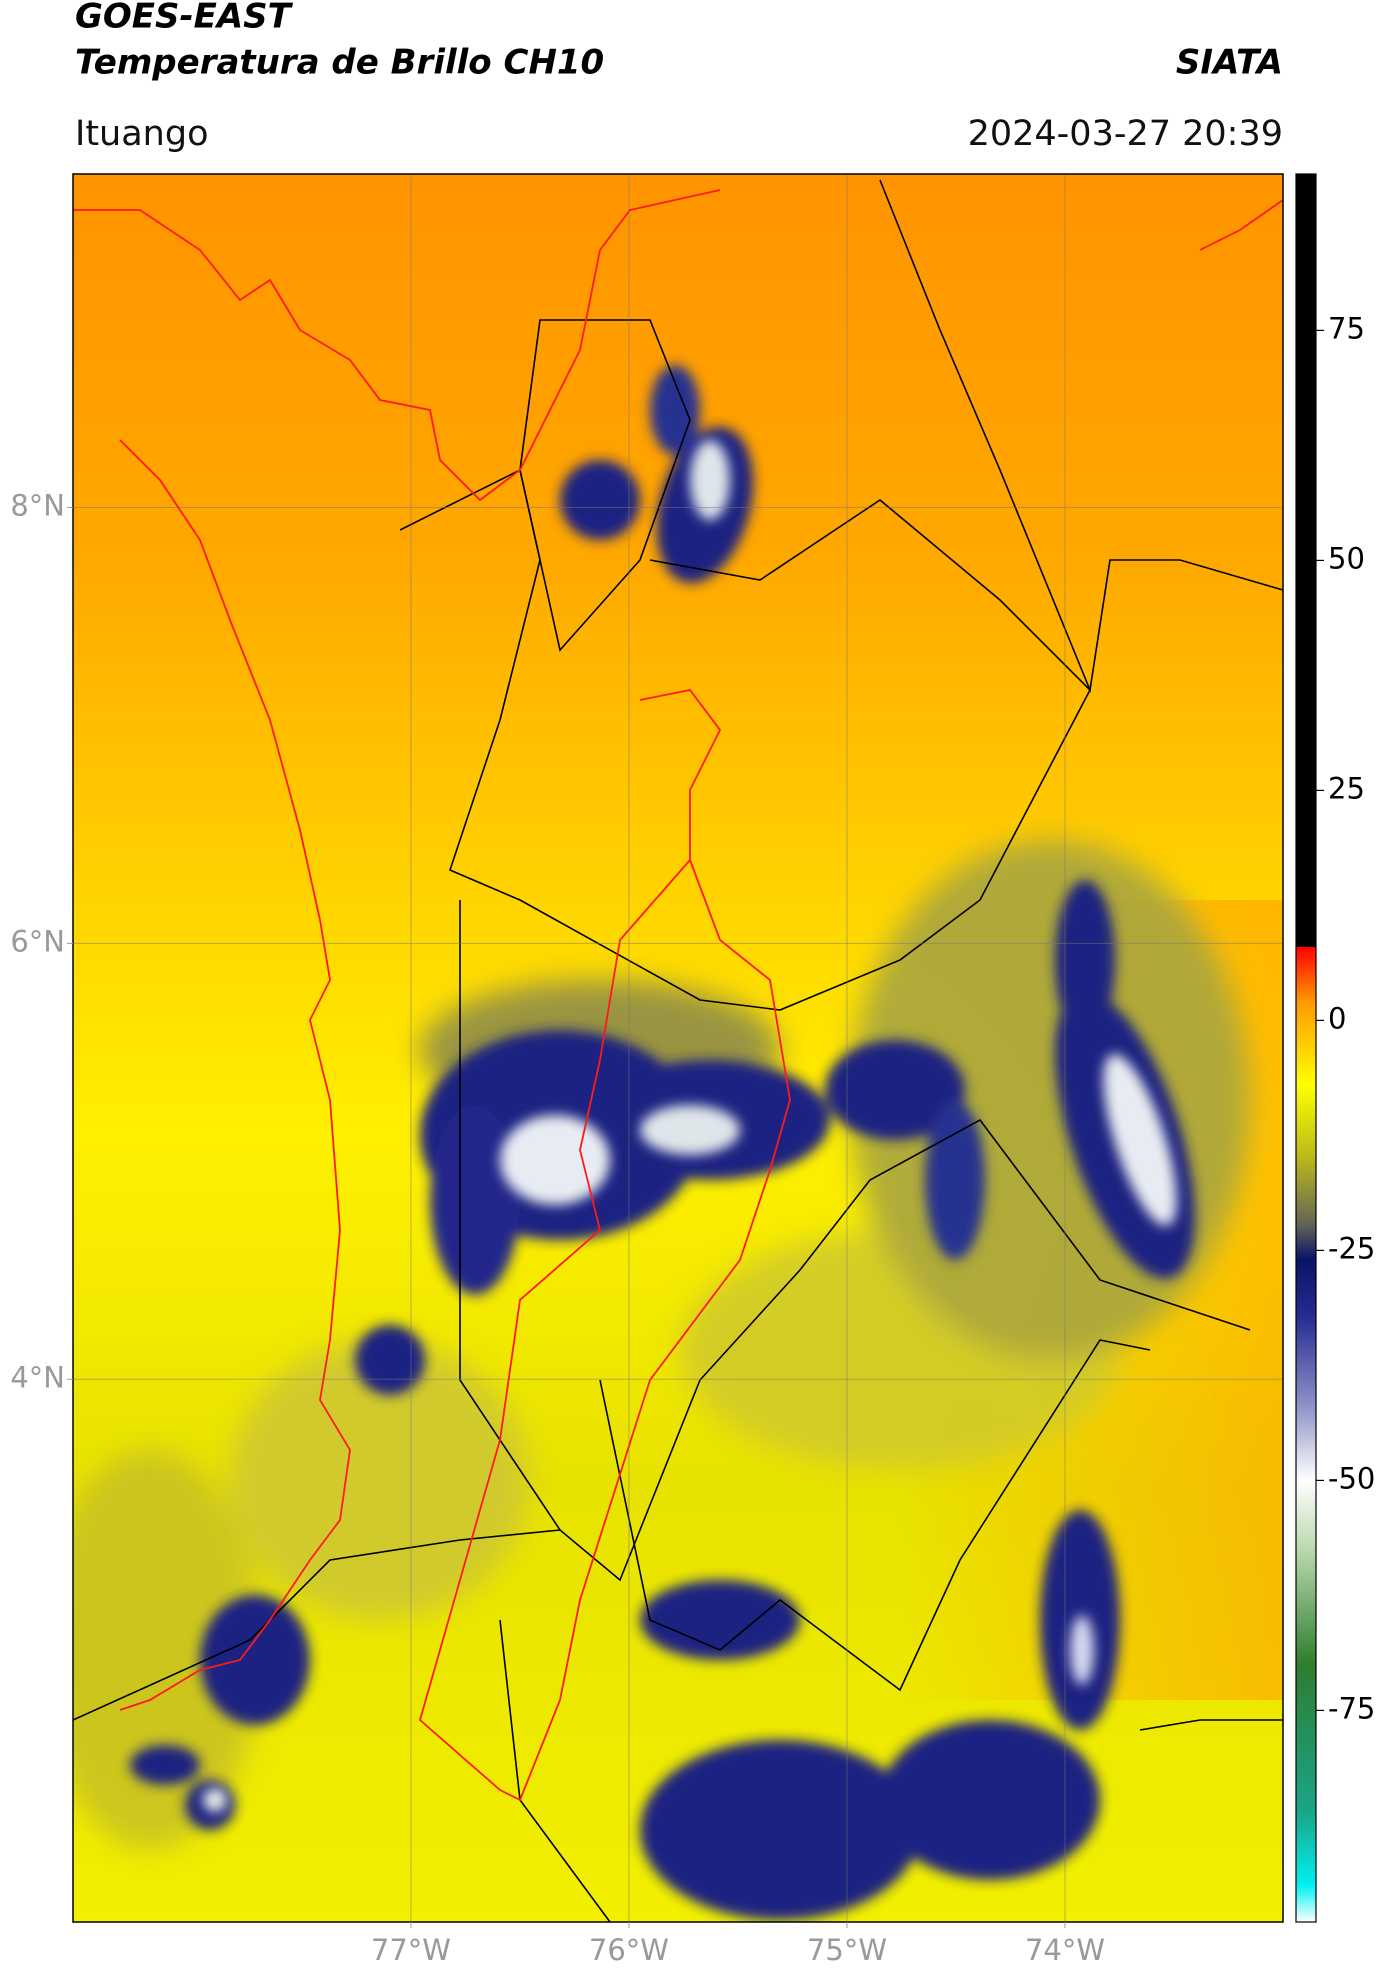 The width and height of the screenshot is (1384, 1985). What do you see at coordinates (411, 1950) in the screenshot?
I see `x-tick-label: 77°W` at bounding box center [411, 1950].